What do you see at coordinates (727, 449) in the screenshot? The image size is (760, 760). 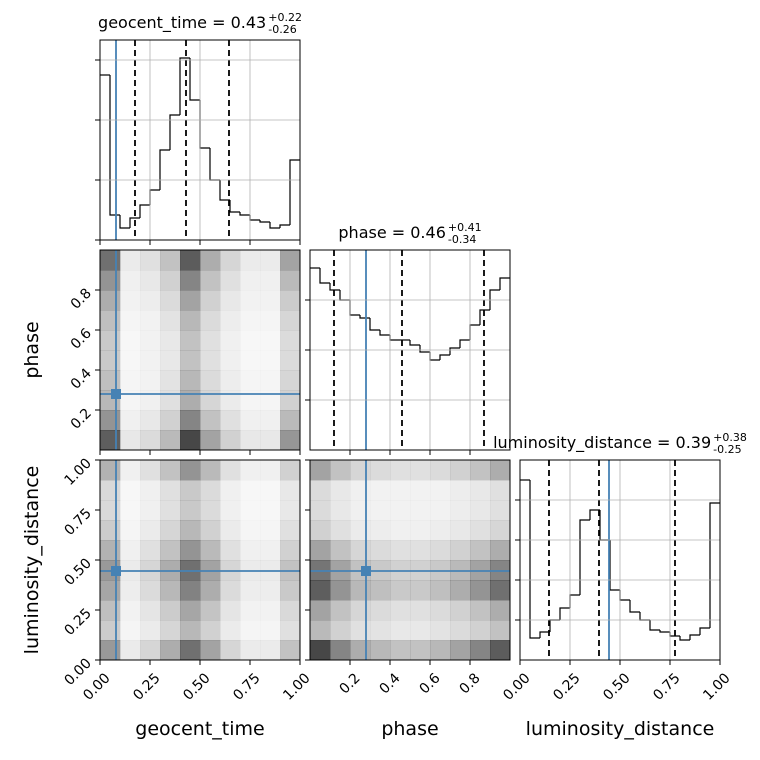 I see `title-lower: -0.25` at bounding box center [727, 449].